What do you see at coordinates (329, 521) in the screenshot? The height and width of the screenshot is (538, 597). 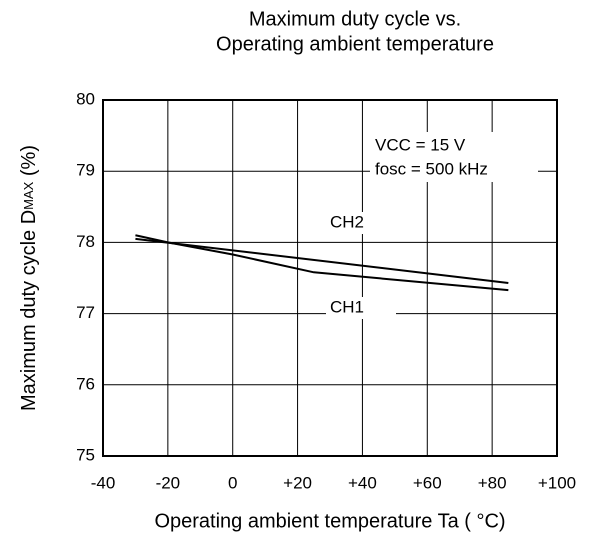 I see `x-axis-label: Operating ambient temperature Ta ( °C)` at bounding box center [329, 521].